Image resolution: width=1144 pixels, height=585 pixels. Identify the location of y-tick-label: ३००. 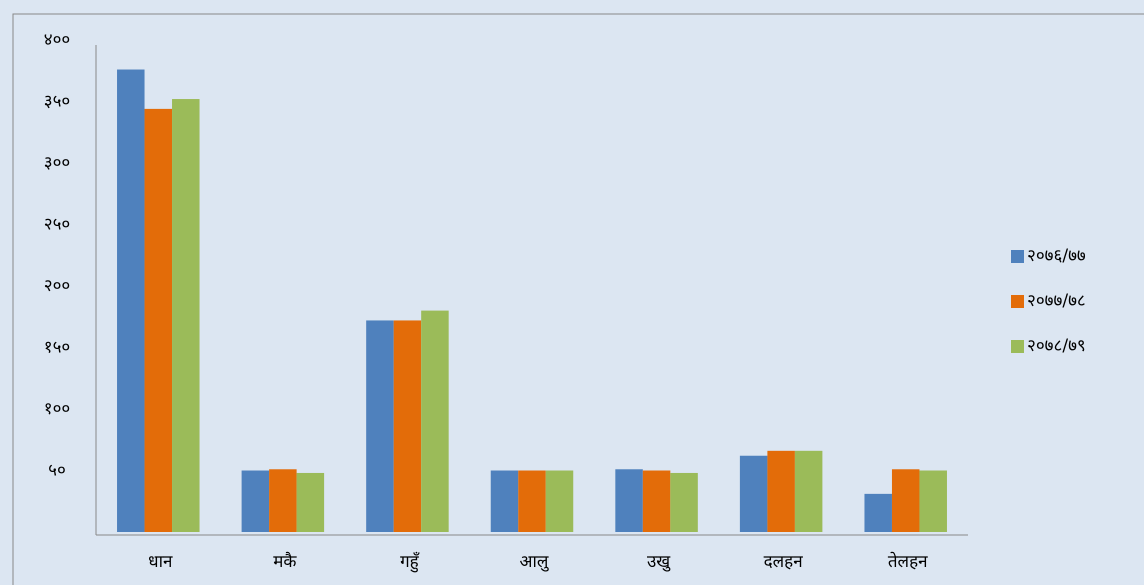
(57, 163).